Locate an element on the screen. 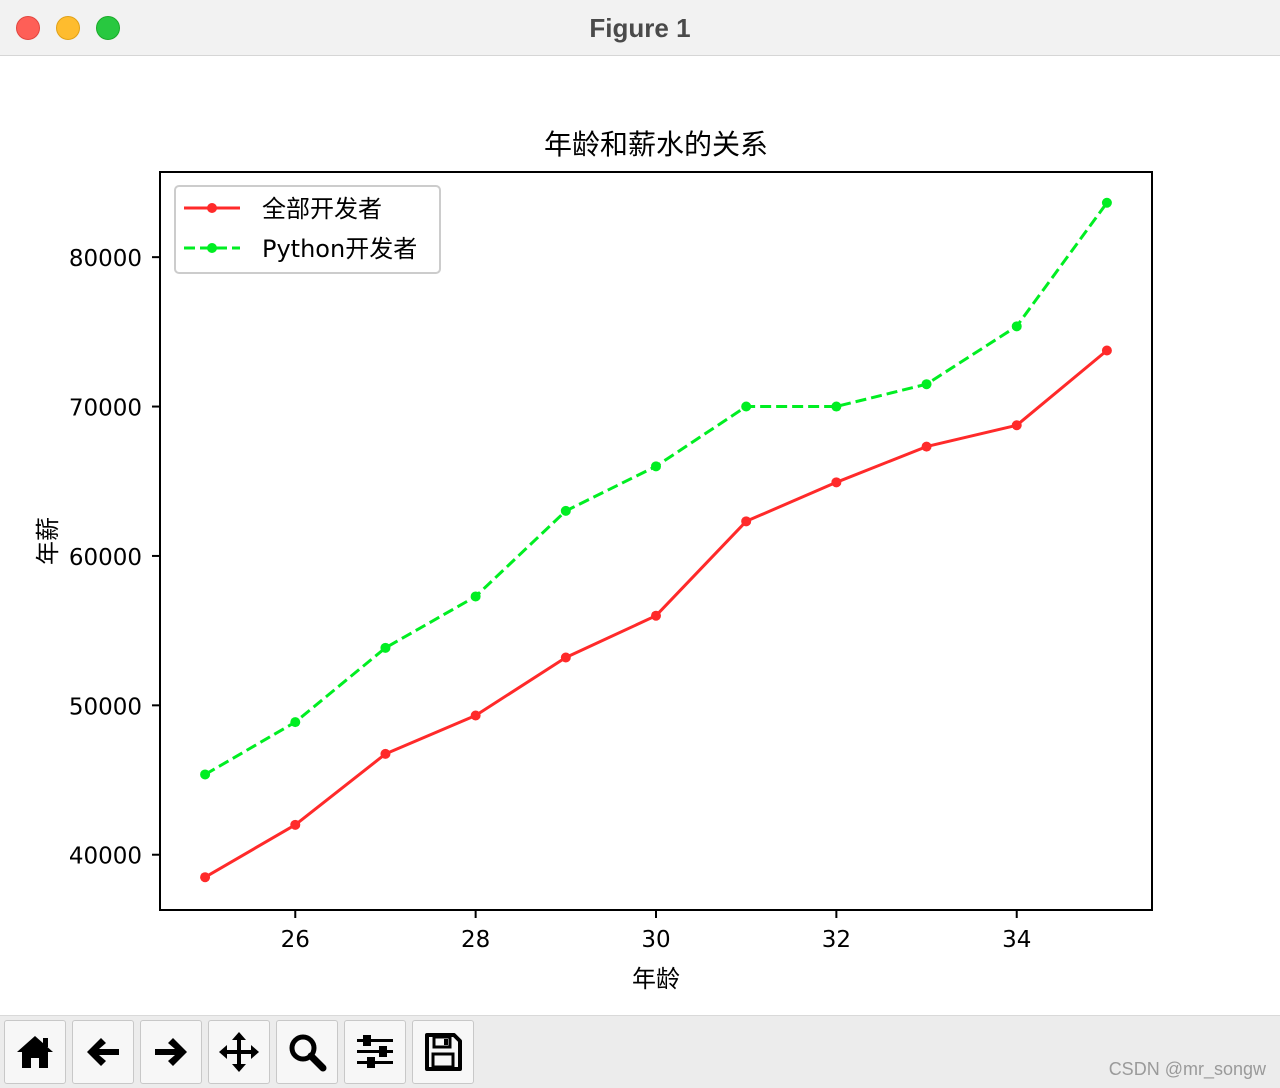 The image size is (1280, 1088). configure-subplots-button is located at coordinates (375, 1052).